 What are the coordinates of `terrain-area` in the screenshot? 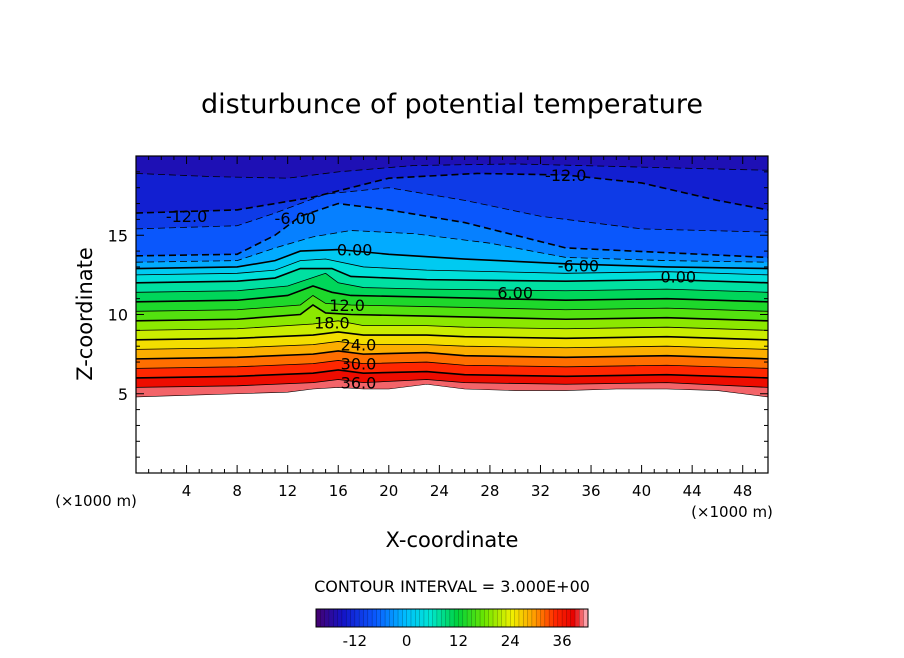 It's located at (452, 428).